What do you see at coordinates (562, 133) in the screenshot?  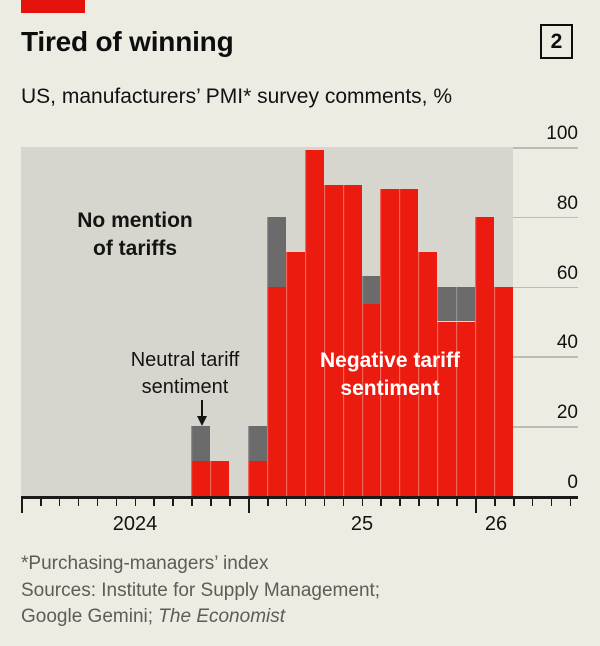 I see `y-axis-label-100: 100` at bounding box center [562, 133].